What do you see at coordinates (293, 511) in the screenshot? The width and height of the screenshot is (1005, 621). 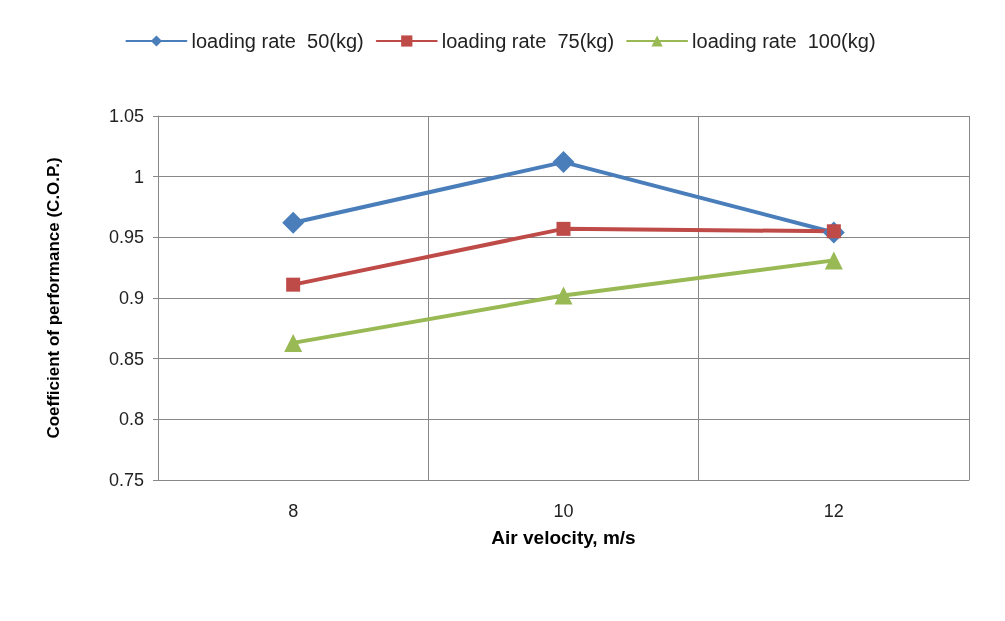 I see `x-tick-label: 8` at bounding box center [293, 511].